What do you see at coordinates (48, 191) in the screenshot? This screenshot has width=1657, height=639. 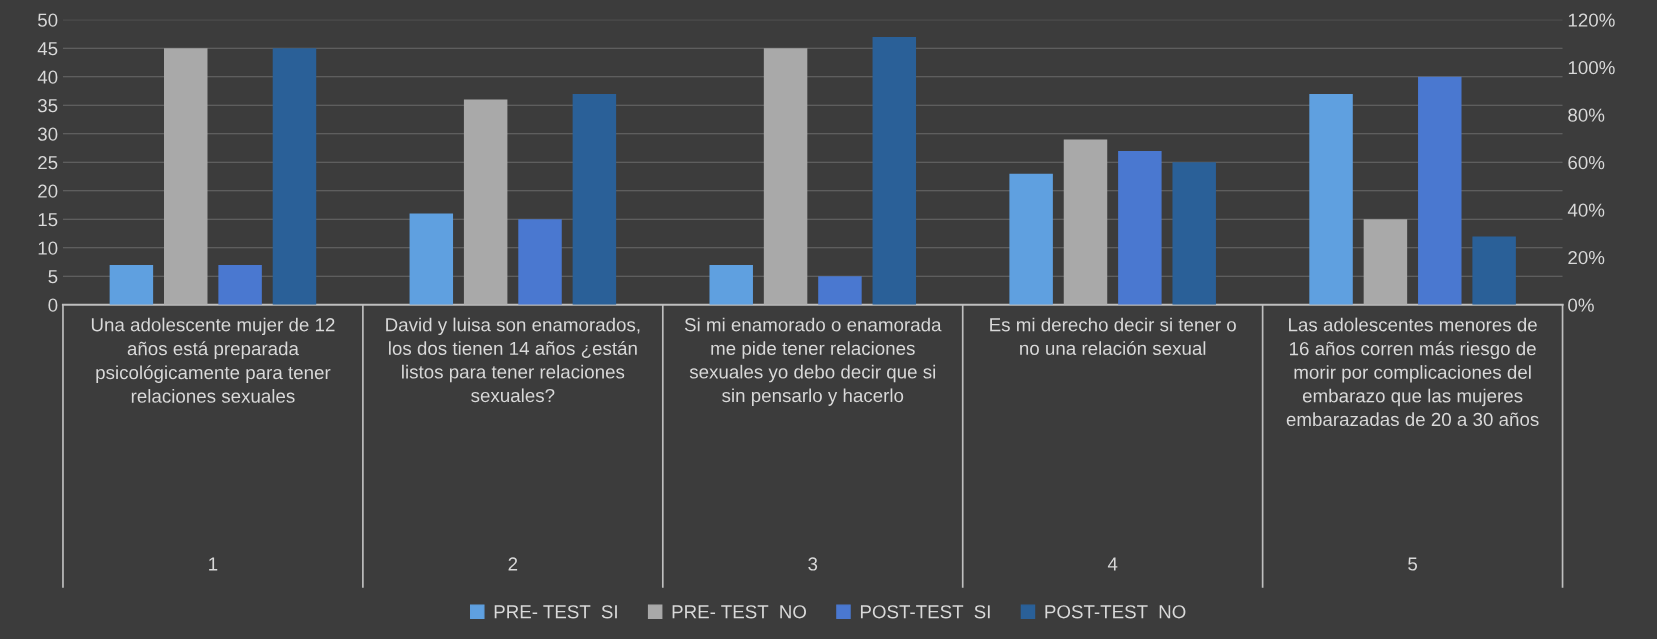 I see `y-tick-label: 20` at bounding box center [48, 191].